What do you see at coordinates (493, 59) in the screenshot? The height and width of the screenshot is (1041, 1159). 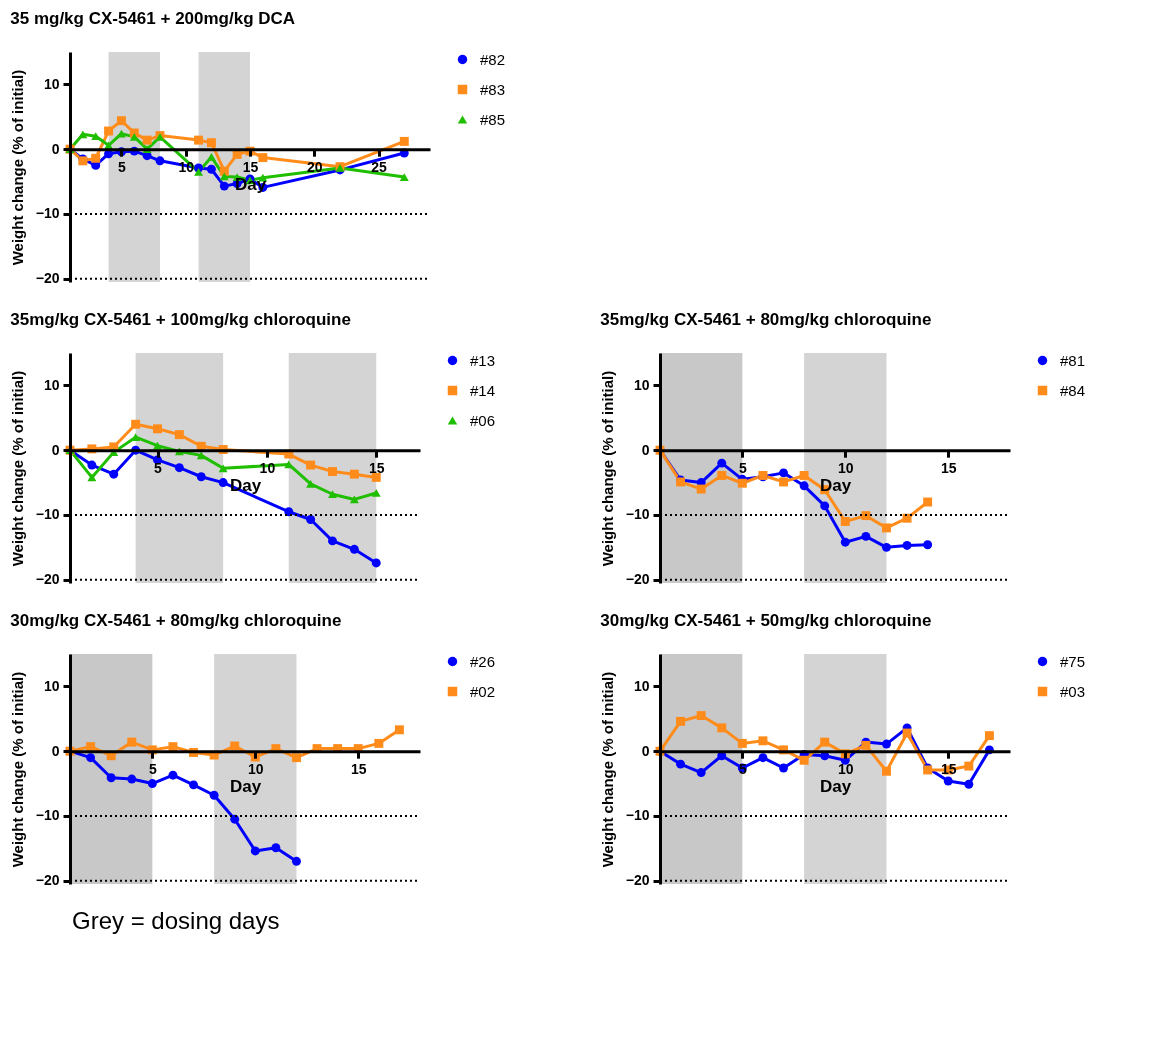 I see `legend-label: #82` at bounding box center [493, 59].